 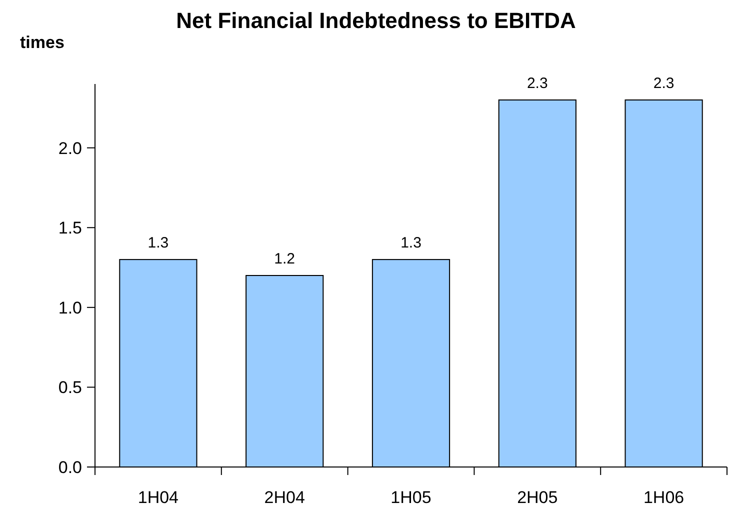 I want to click on x-tick-label: 1H05, so click(x=411, y=497).